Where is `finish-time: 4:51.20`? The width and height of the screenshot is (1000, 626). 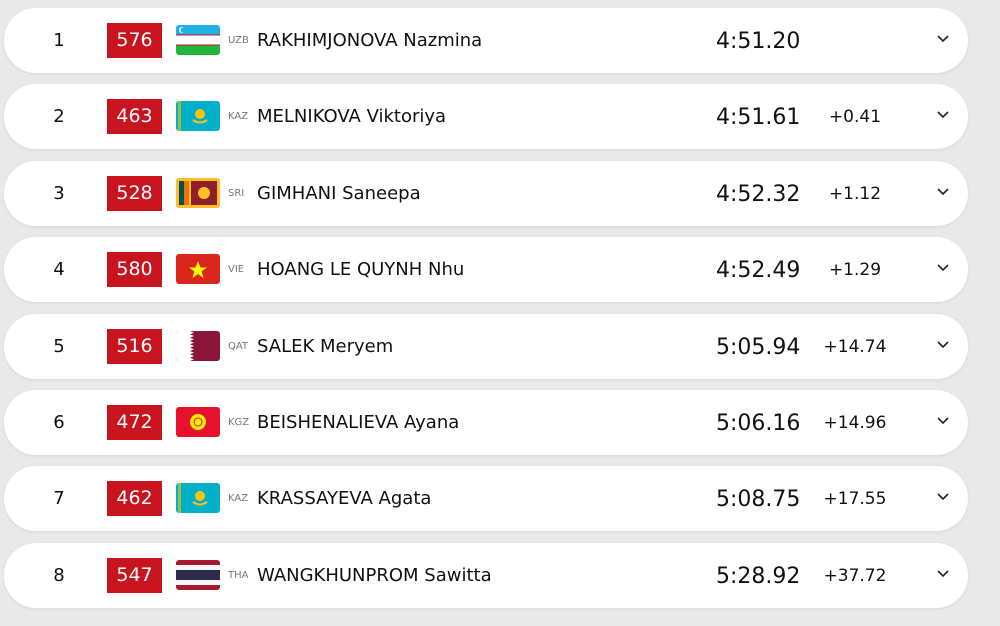 finish-time: 4:51.20 is located at coordinates (758, 41).